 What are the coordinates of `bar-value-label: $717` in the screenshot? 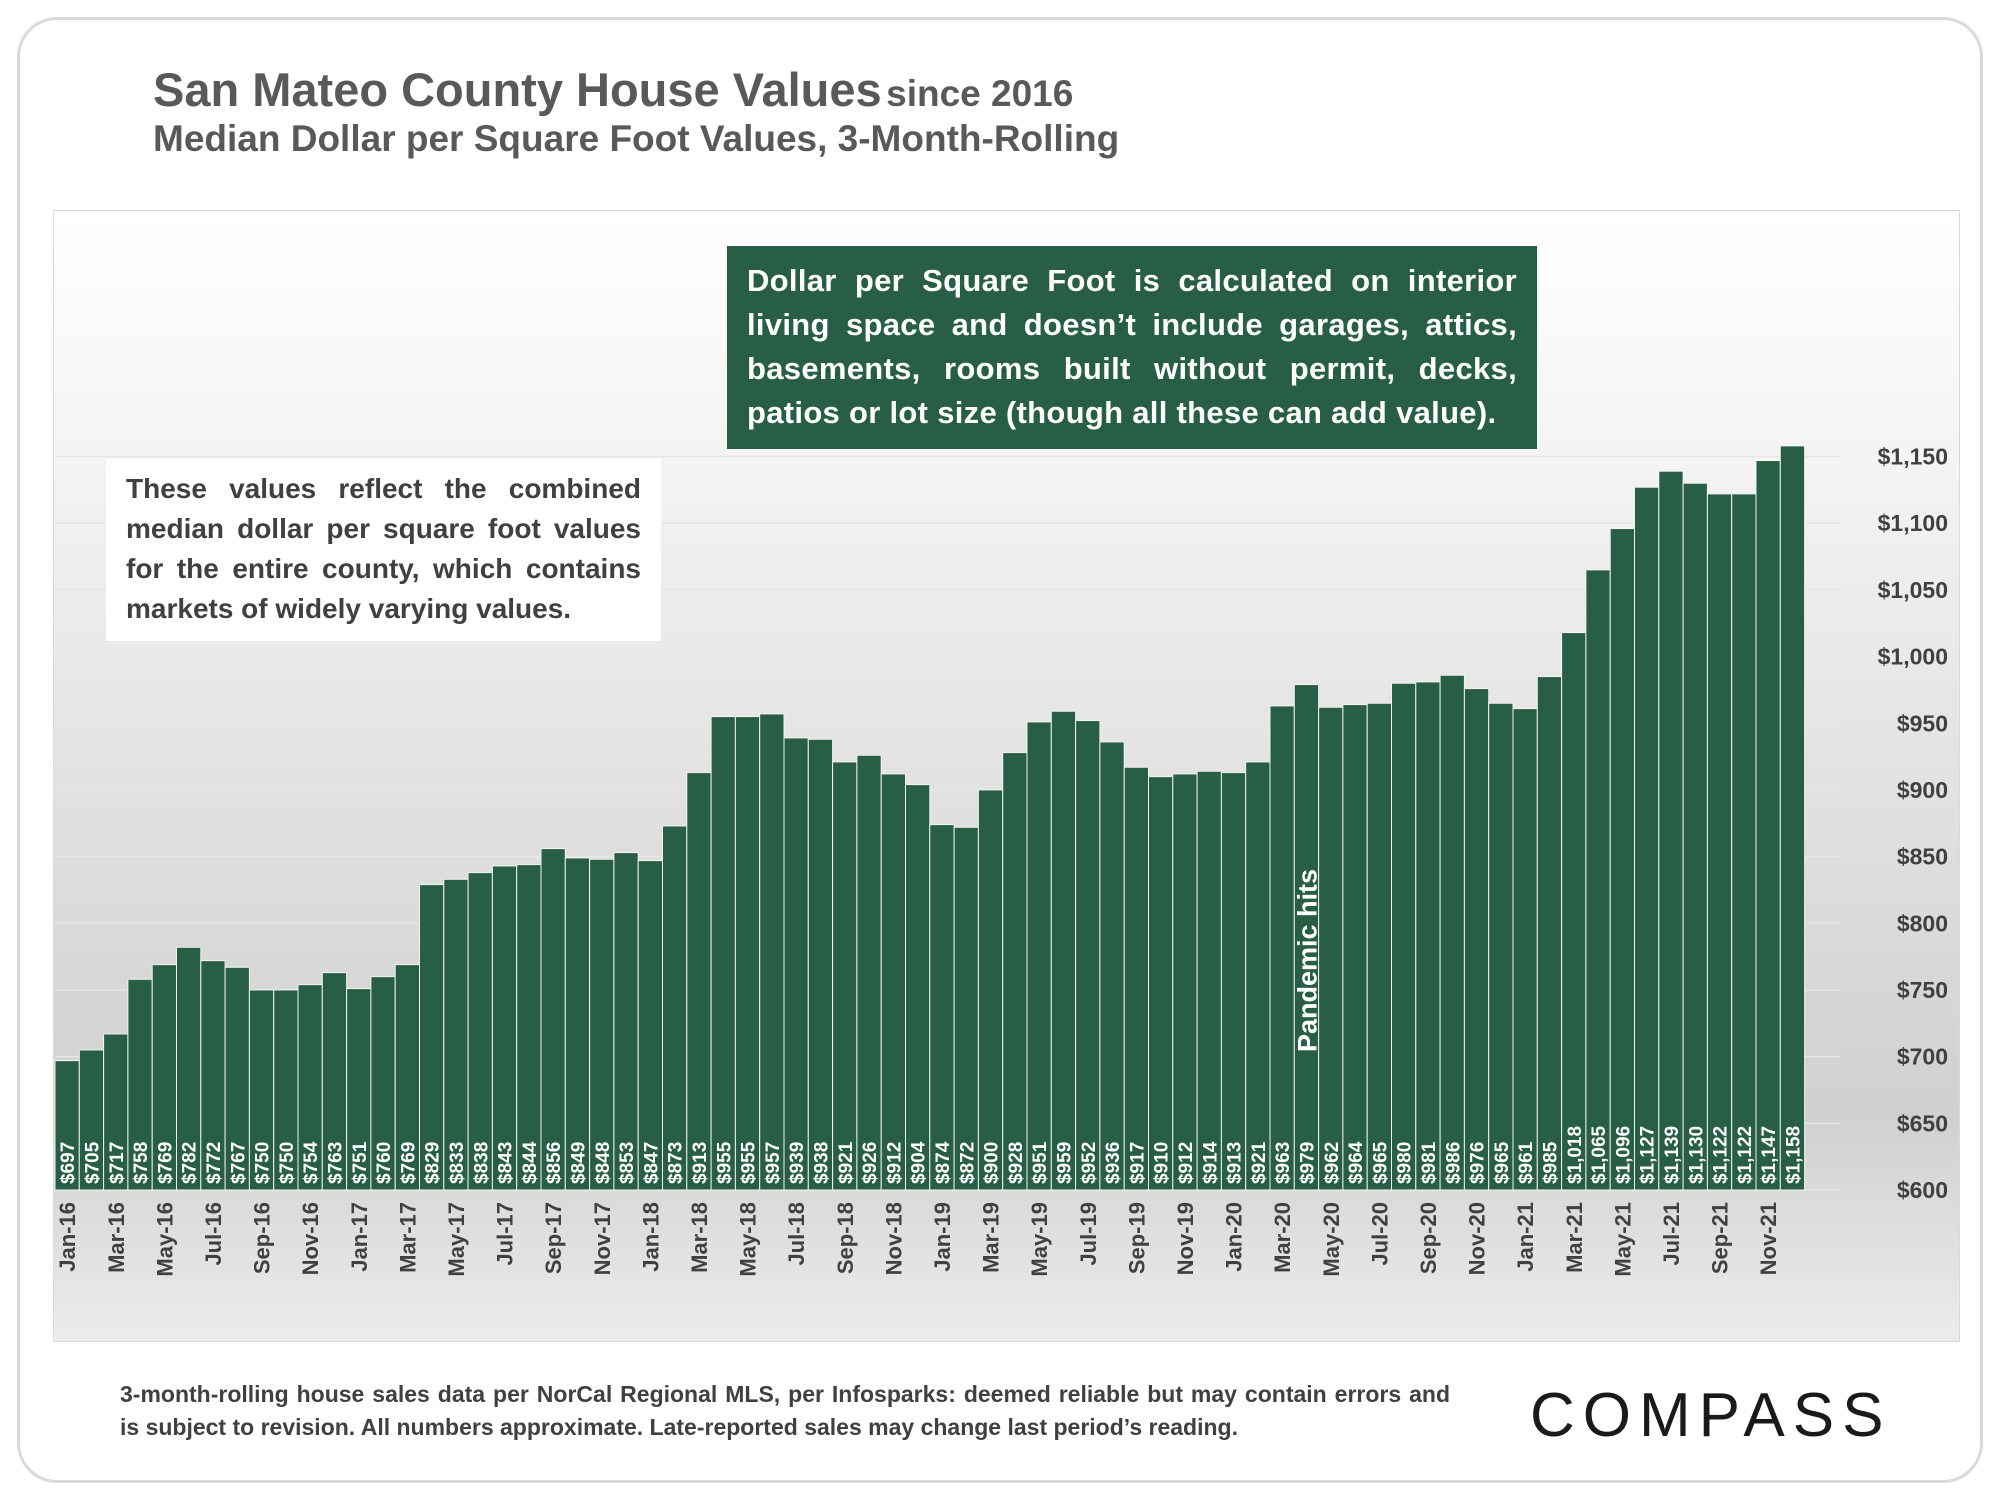 It's located at (117, 1163).